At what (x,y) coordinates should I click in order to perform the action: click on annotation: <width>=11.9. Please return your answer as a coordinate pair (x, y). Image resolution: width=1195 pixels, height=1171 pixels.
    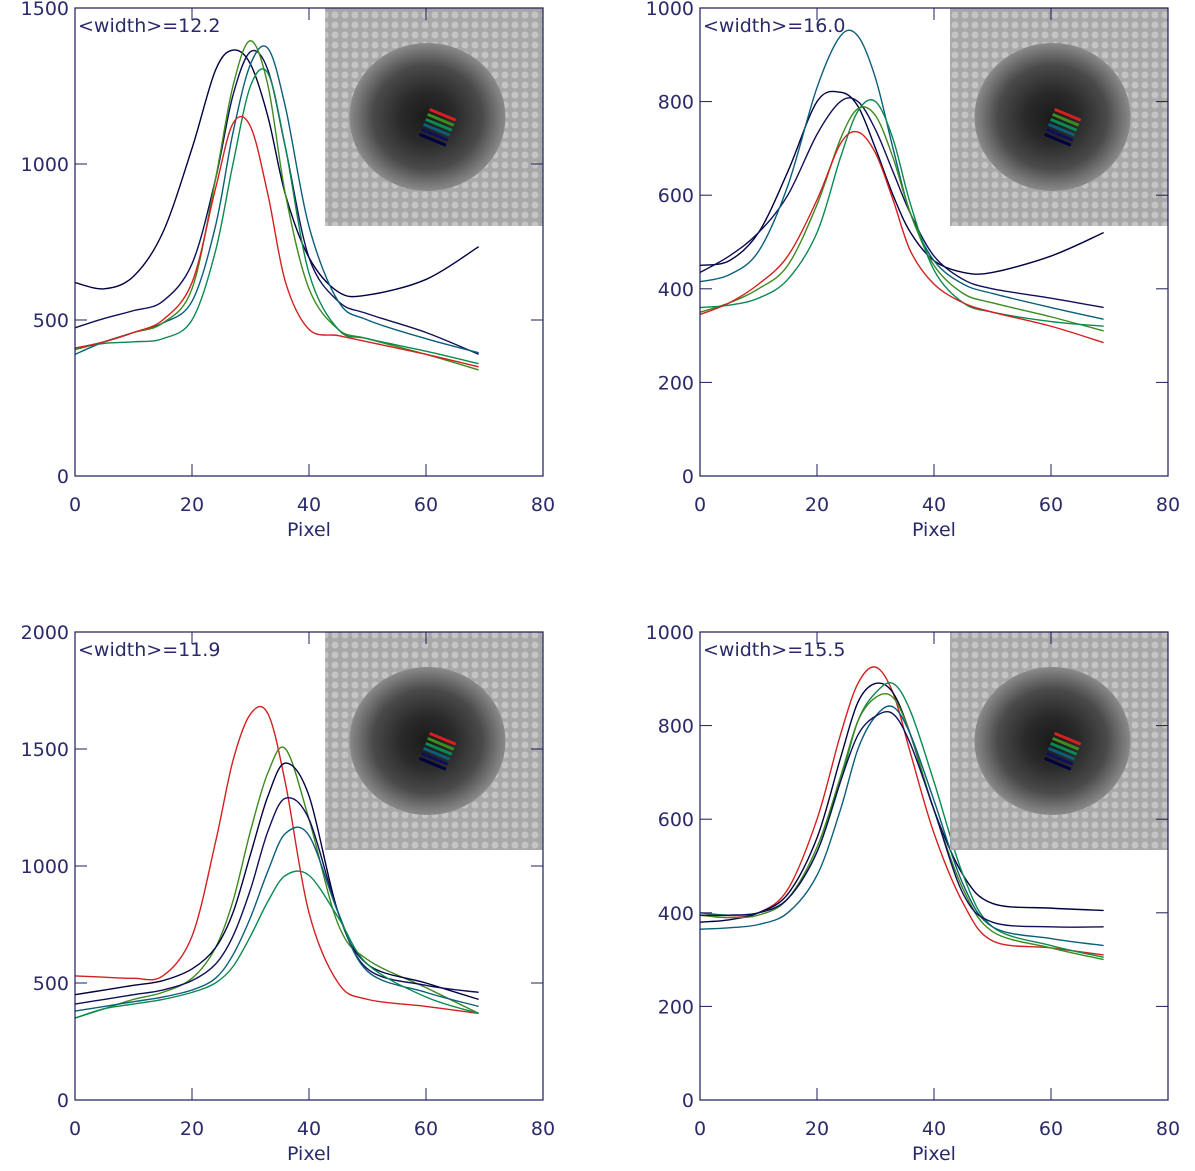
    Looking at the image, I should click on (149, 650).